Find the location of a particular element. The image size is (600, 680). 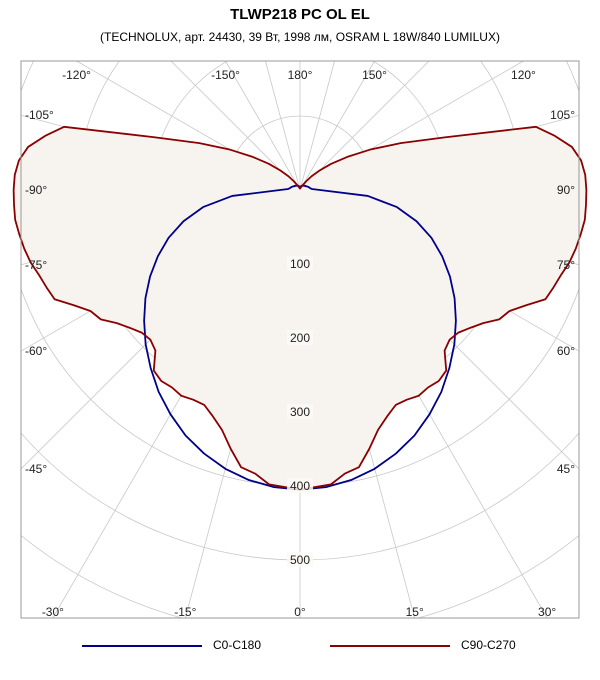

angle-tick-label: 75° is located at coordinates (566, 265).